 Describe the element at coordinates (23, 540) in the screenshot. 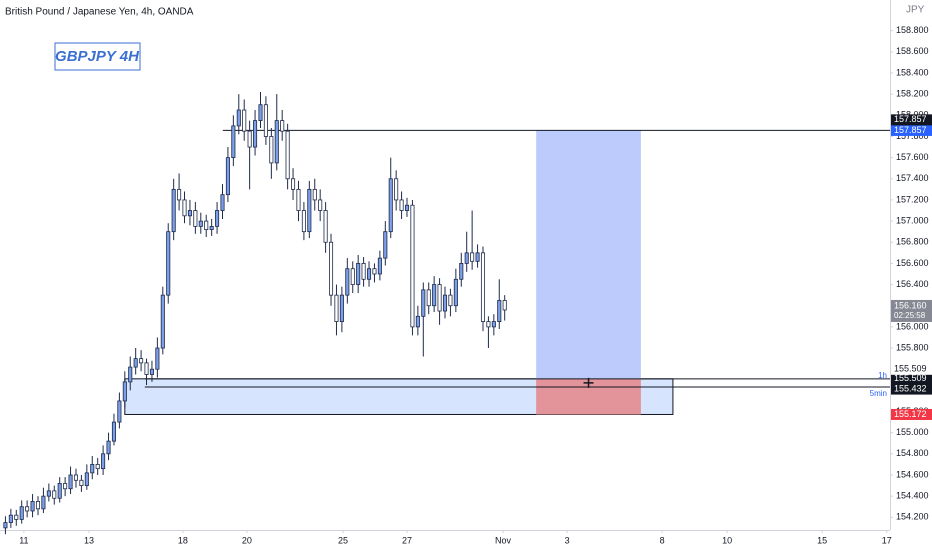

I see `x-tick-label: 11` at that location.